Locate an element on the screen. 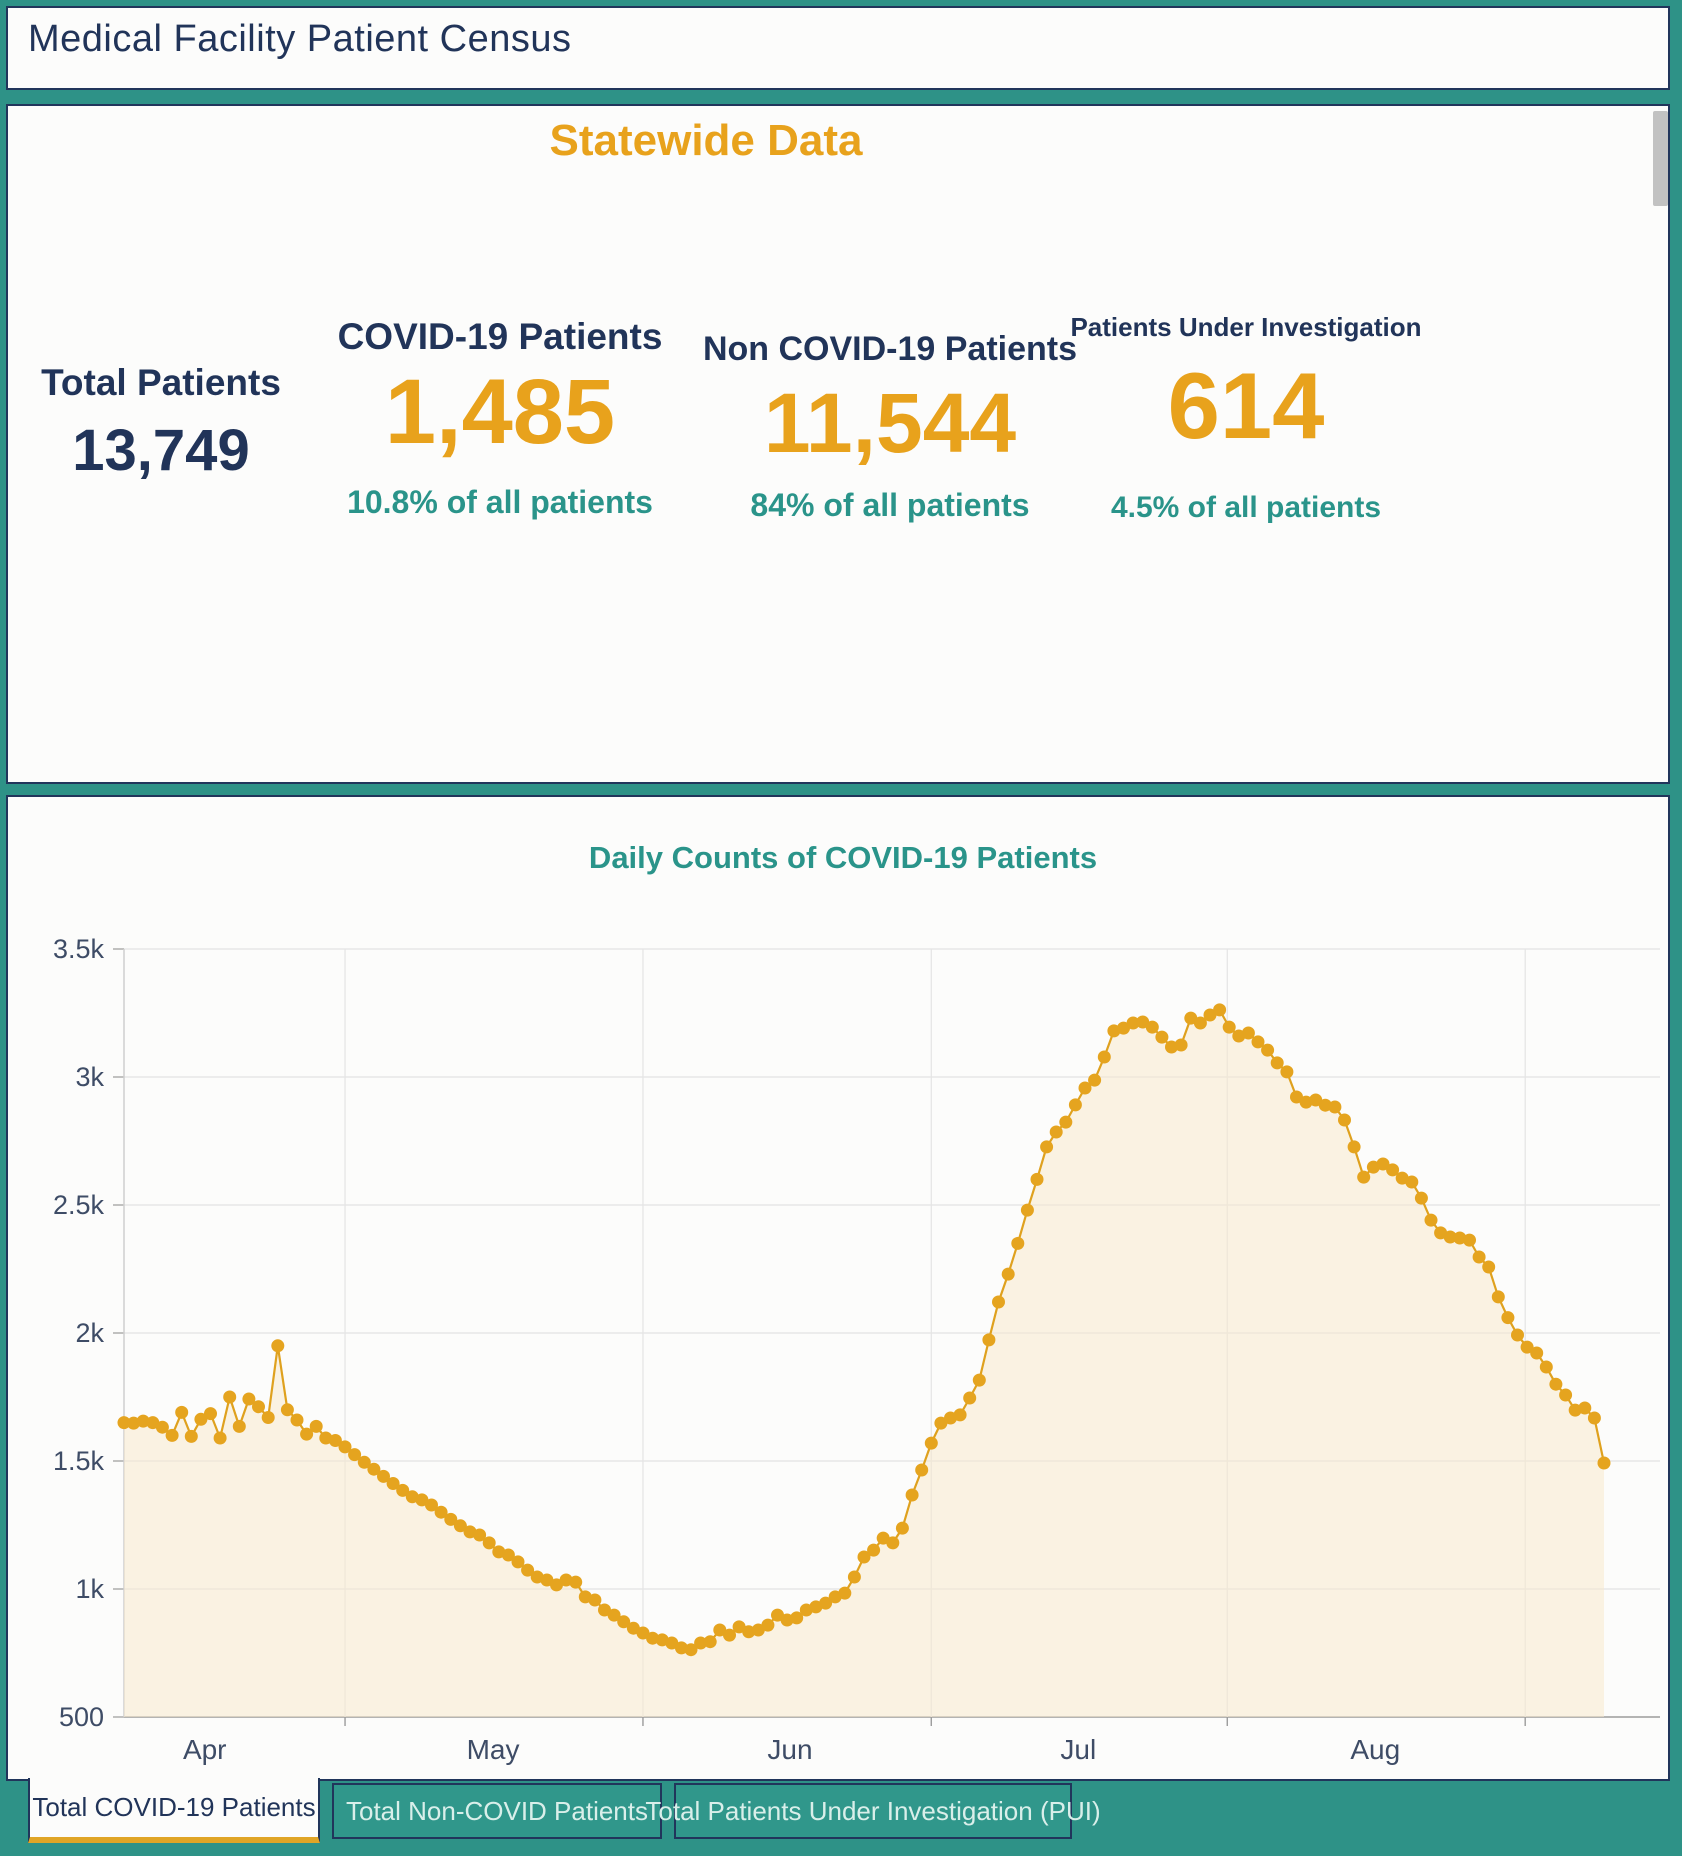 The width and height of the screenshot is (1682, 1856). stat-value: 1,485 is located at coordinates (500, 412).